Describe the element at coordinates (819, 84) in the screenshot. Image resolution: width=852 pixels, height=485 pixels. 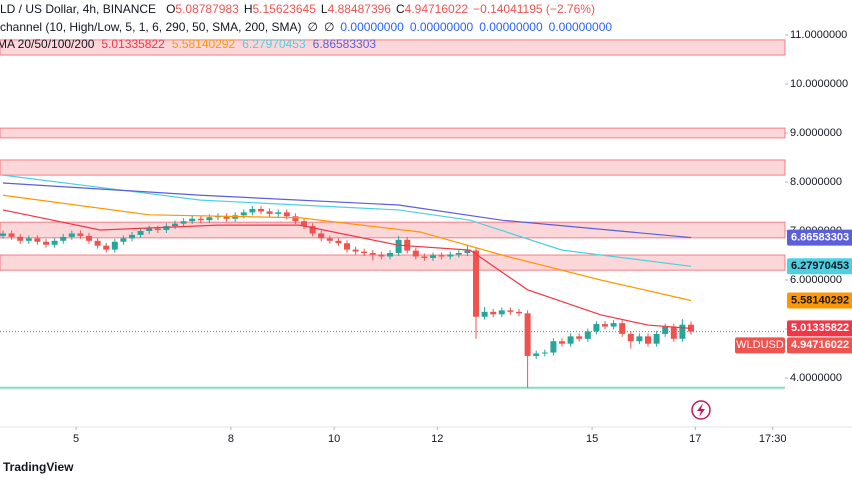
I see `y-tick-label: 10.0000000` at that location.